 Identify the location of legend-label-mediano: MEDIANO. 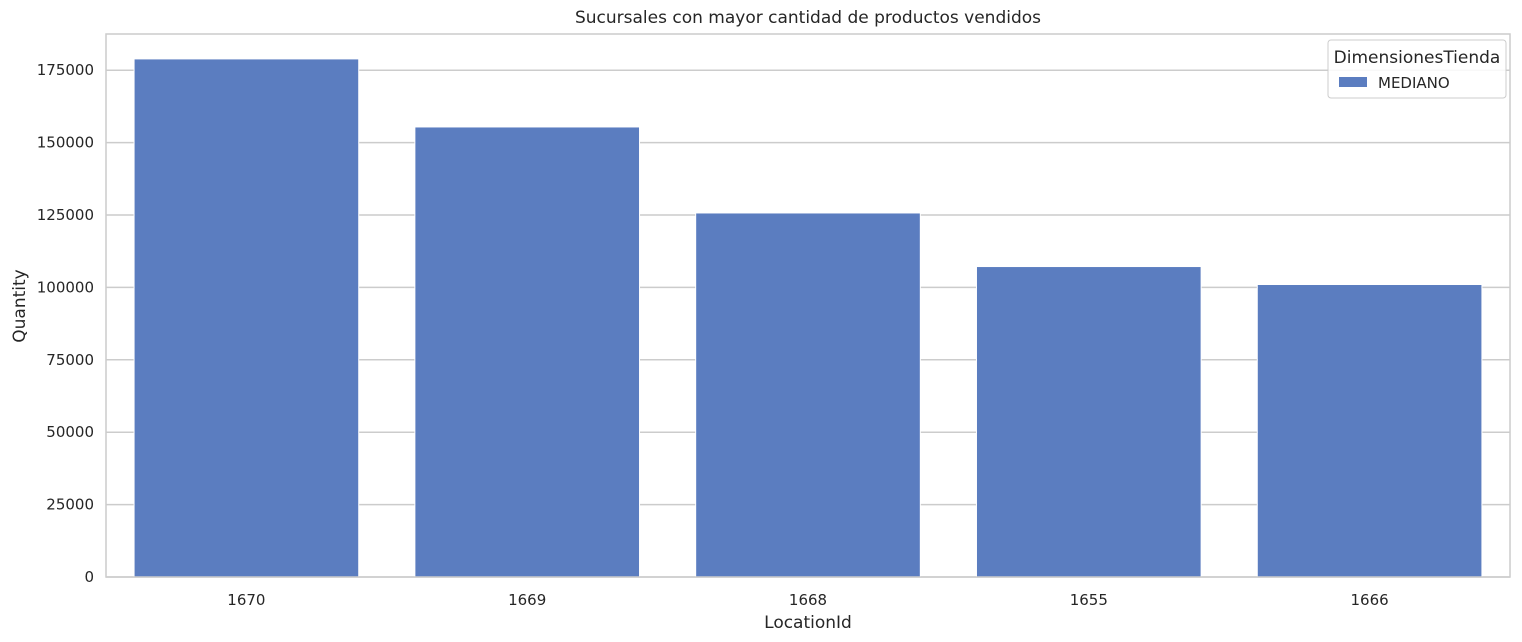
(1414, 83).